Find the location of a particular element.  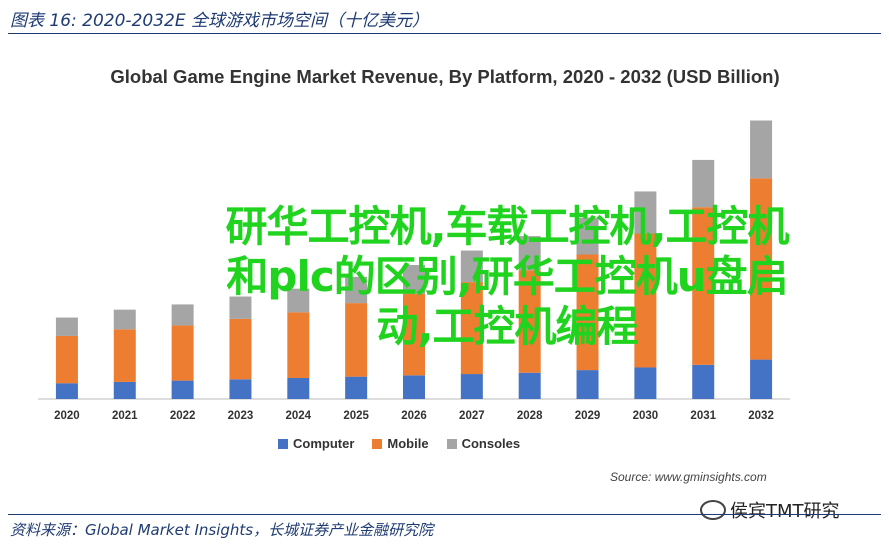

source-note: Source: www.gminsights.com is located at coordinates (688, 477).